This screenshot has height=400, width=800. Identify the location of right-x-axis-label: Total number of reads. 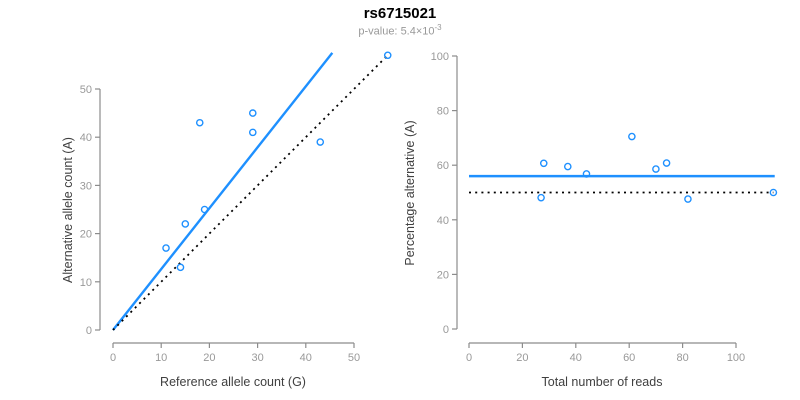
(602, 382).